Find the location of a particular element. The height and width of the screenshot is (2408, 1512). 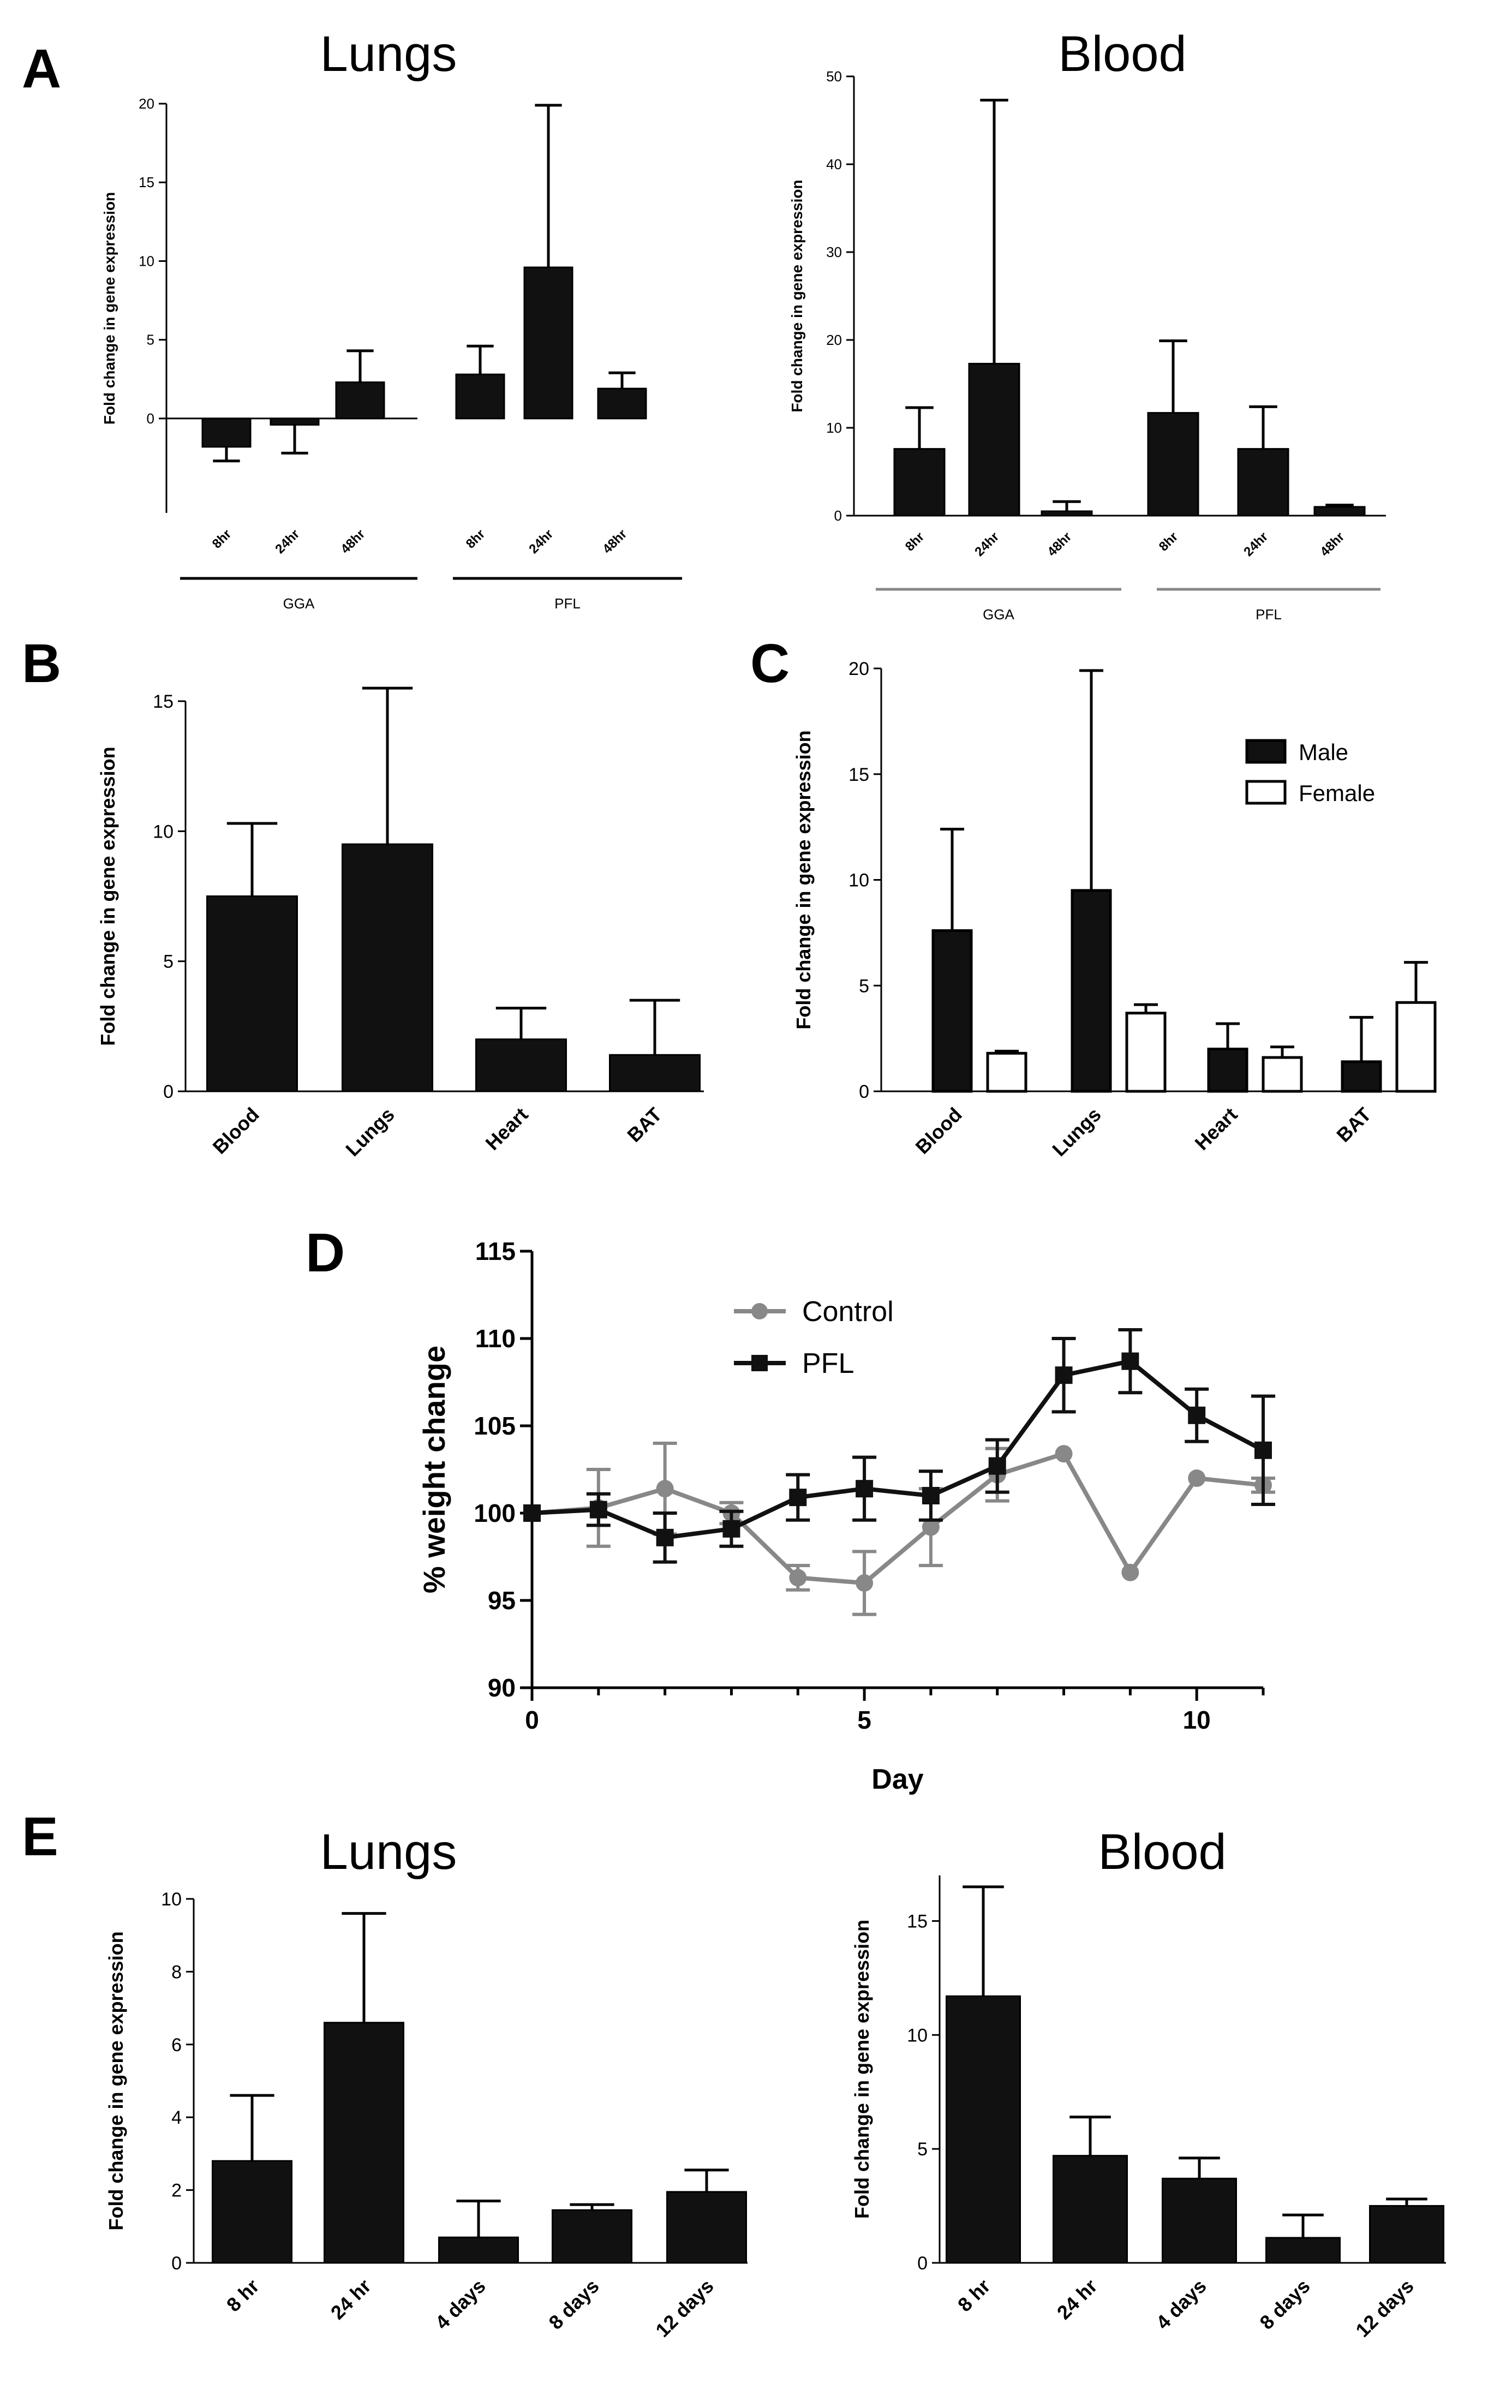

chart-a1-y-tick-label-2: 10 is located at coordinates (146, 261).